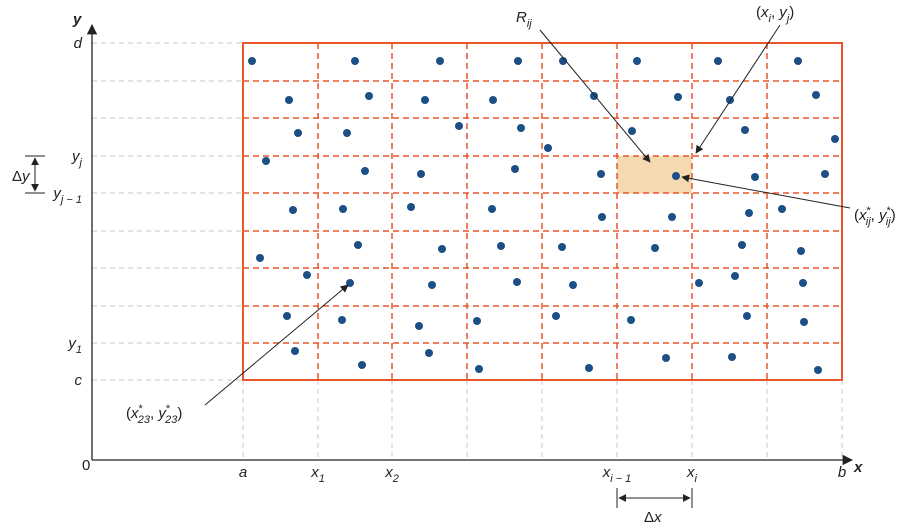 This screenshot has height=532, width=911. What do you see at coordinates (649, 517) in the screenshot?
I see `text-part: Δ` at bounding box center [649, 517].